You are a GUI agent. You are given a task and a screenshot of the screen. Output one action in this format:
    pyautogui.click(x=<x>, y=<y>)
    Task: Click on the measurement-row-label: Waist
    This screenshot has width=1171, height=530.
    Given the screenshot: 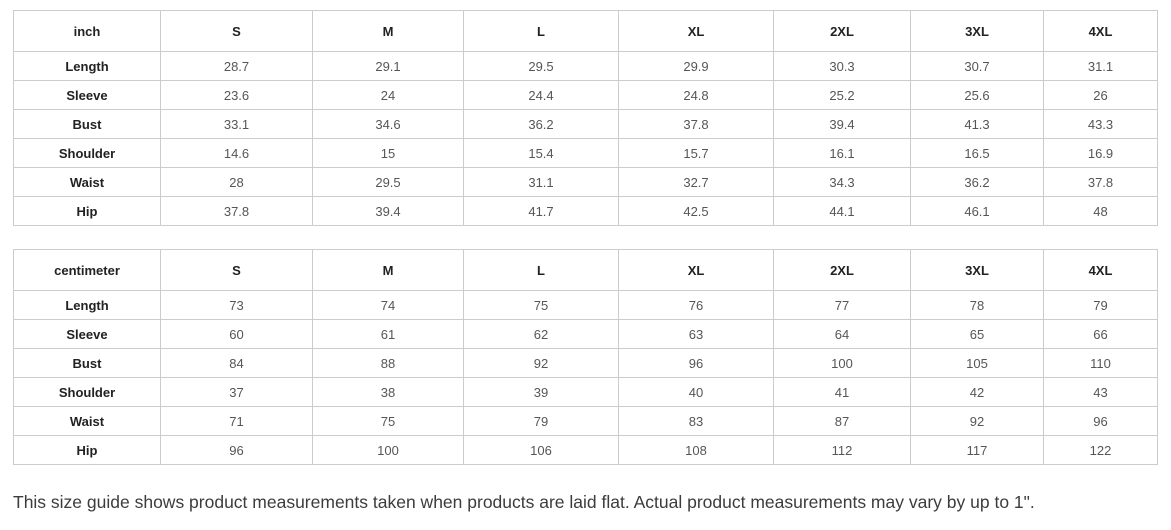 What is the action you would take?
    pyautogui.click(x=87, y=182)
    